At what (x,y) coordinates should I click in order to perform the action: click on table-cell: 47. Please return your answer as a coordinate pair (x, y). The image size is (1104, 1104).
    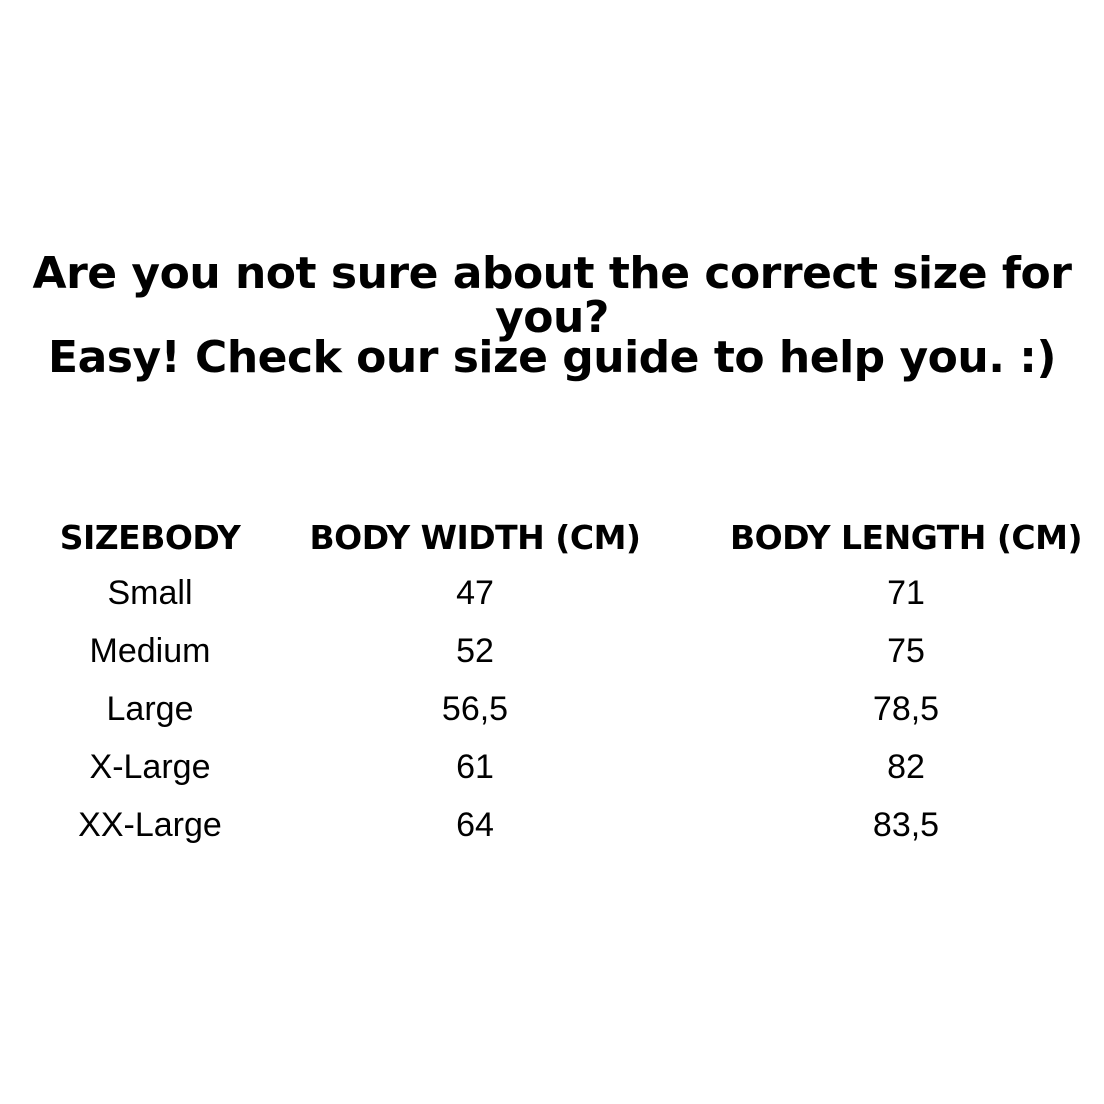
    Looking at the image, I should click on (475, 593).